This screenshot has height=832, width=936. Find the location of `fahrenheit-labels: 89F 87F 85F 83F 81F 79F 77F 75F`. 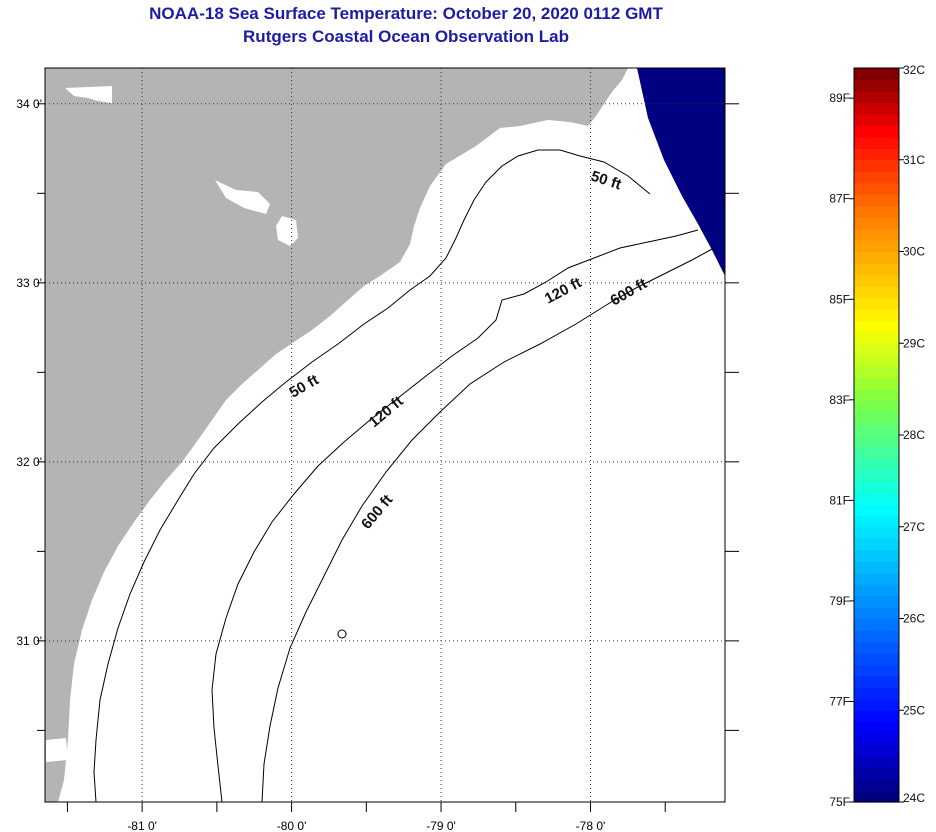

fahrenheit-labels: 89F 87F 85F 83F 81F 79F 77F 75F is located at coordinates (841, 450).